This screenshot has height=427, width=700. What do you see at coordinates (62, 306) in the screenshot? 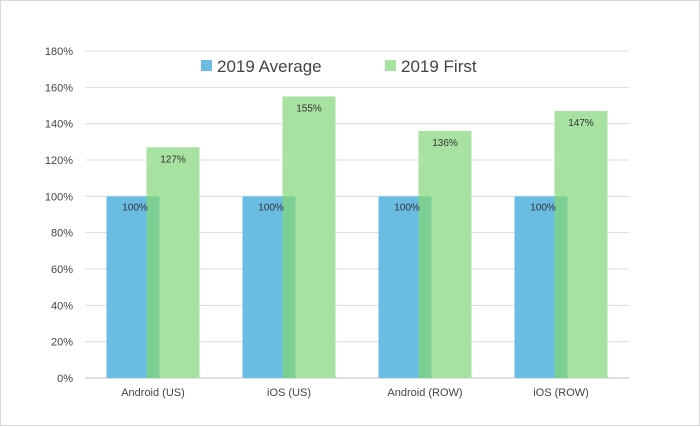
I see `y-tick-label: 40%` at bounding box center [62, 306].